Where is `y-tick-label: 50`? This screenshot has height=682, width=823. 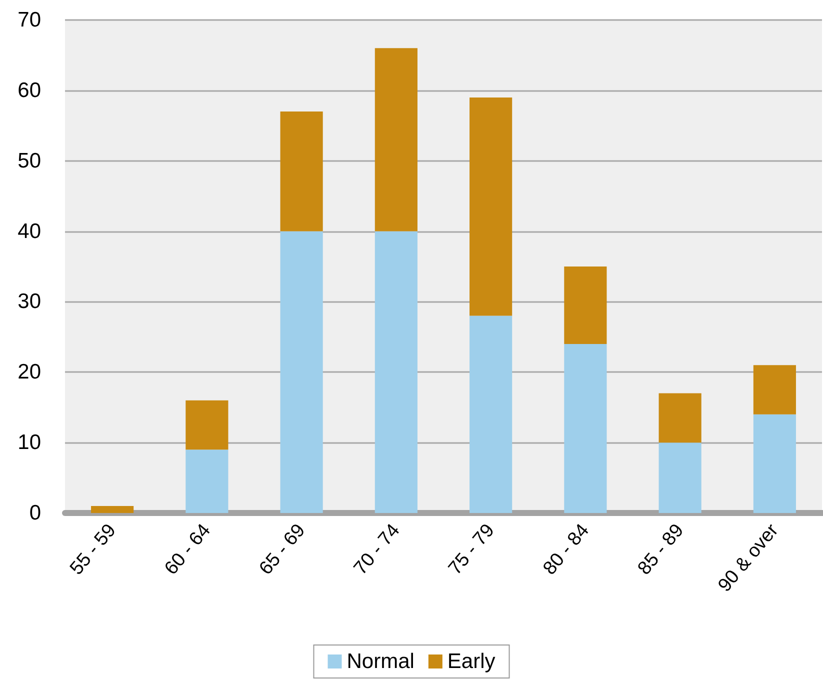
y-tick-label: 50 is located at coordinates (29, 160).